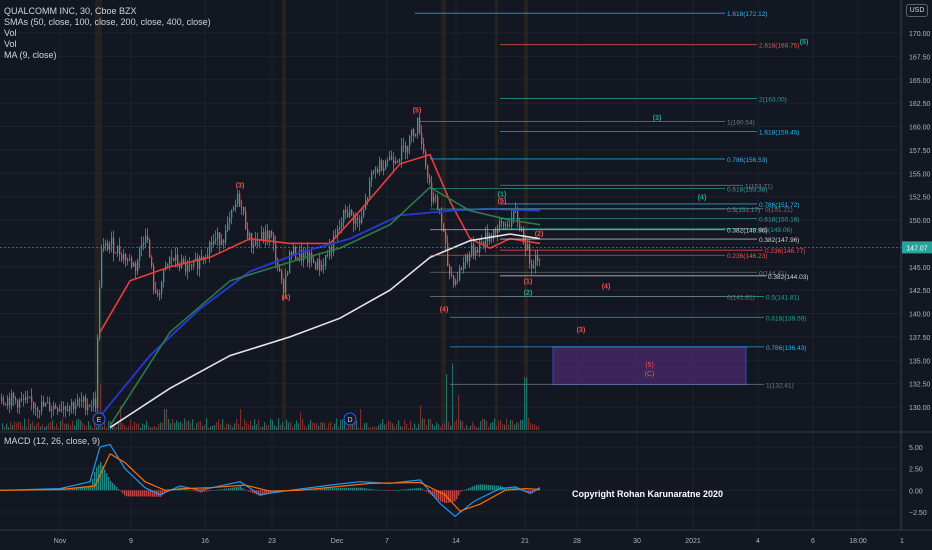 The width and height of the screenshot is (932, 550). What do you see at coordinates (444, 310) in the screenshot?
I see `wave-label: (4)` at bounding box center [444, 310].